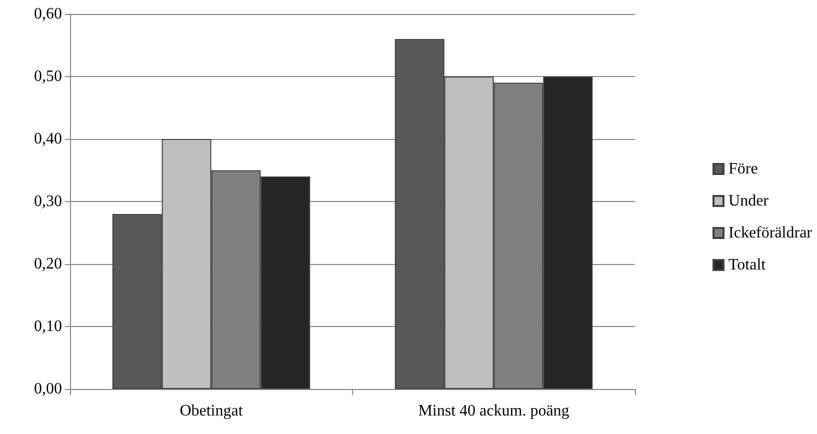 The height and width of the screenshot is (434, 817). Describe the element at coordinates (48, 326) in the screenshot. I see `y-tick-label: 0,10` at that location.